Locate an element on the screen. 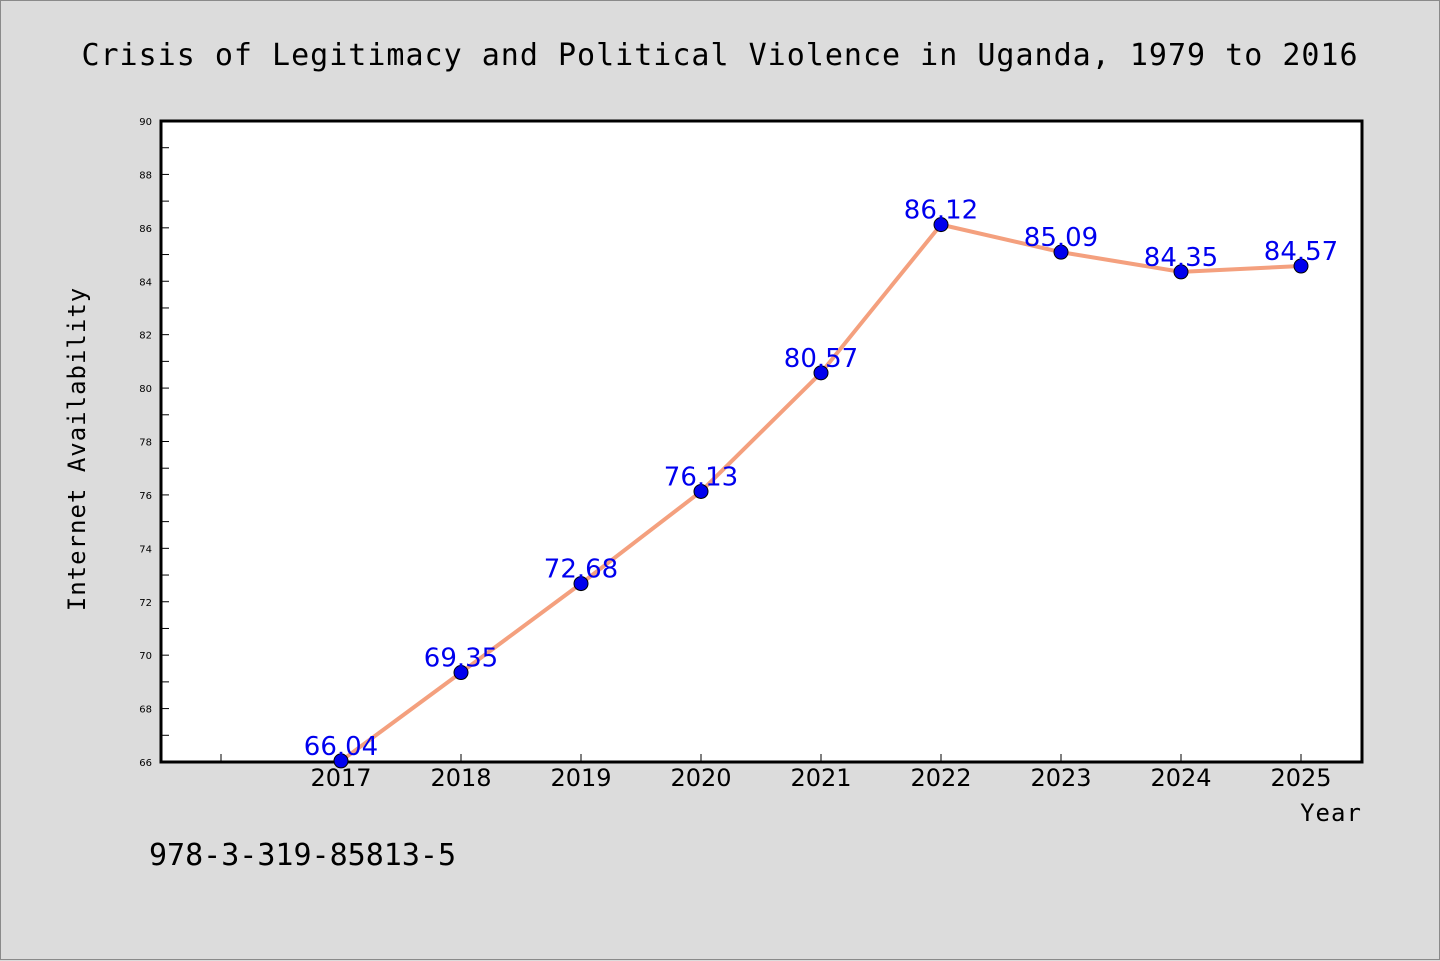  data-label: 72.68 is located at coordinates (581, 570).